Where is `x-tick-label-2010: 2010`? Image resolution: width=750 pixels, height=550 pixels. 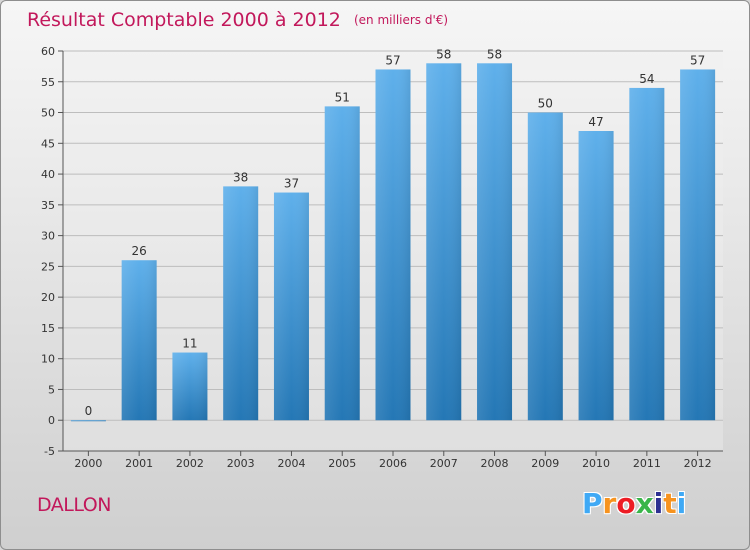
x-tick-label-2010: 2010 is located at coordinates (596, 463).